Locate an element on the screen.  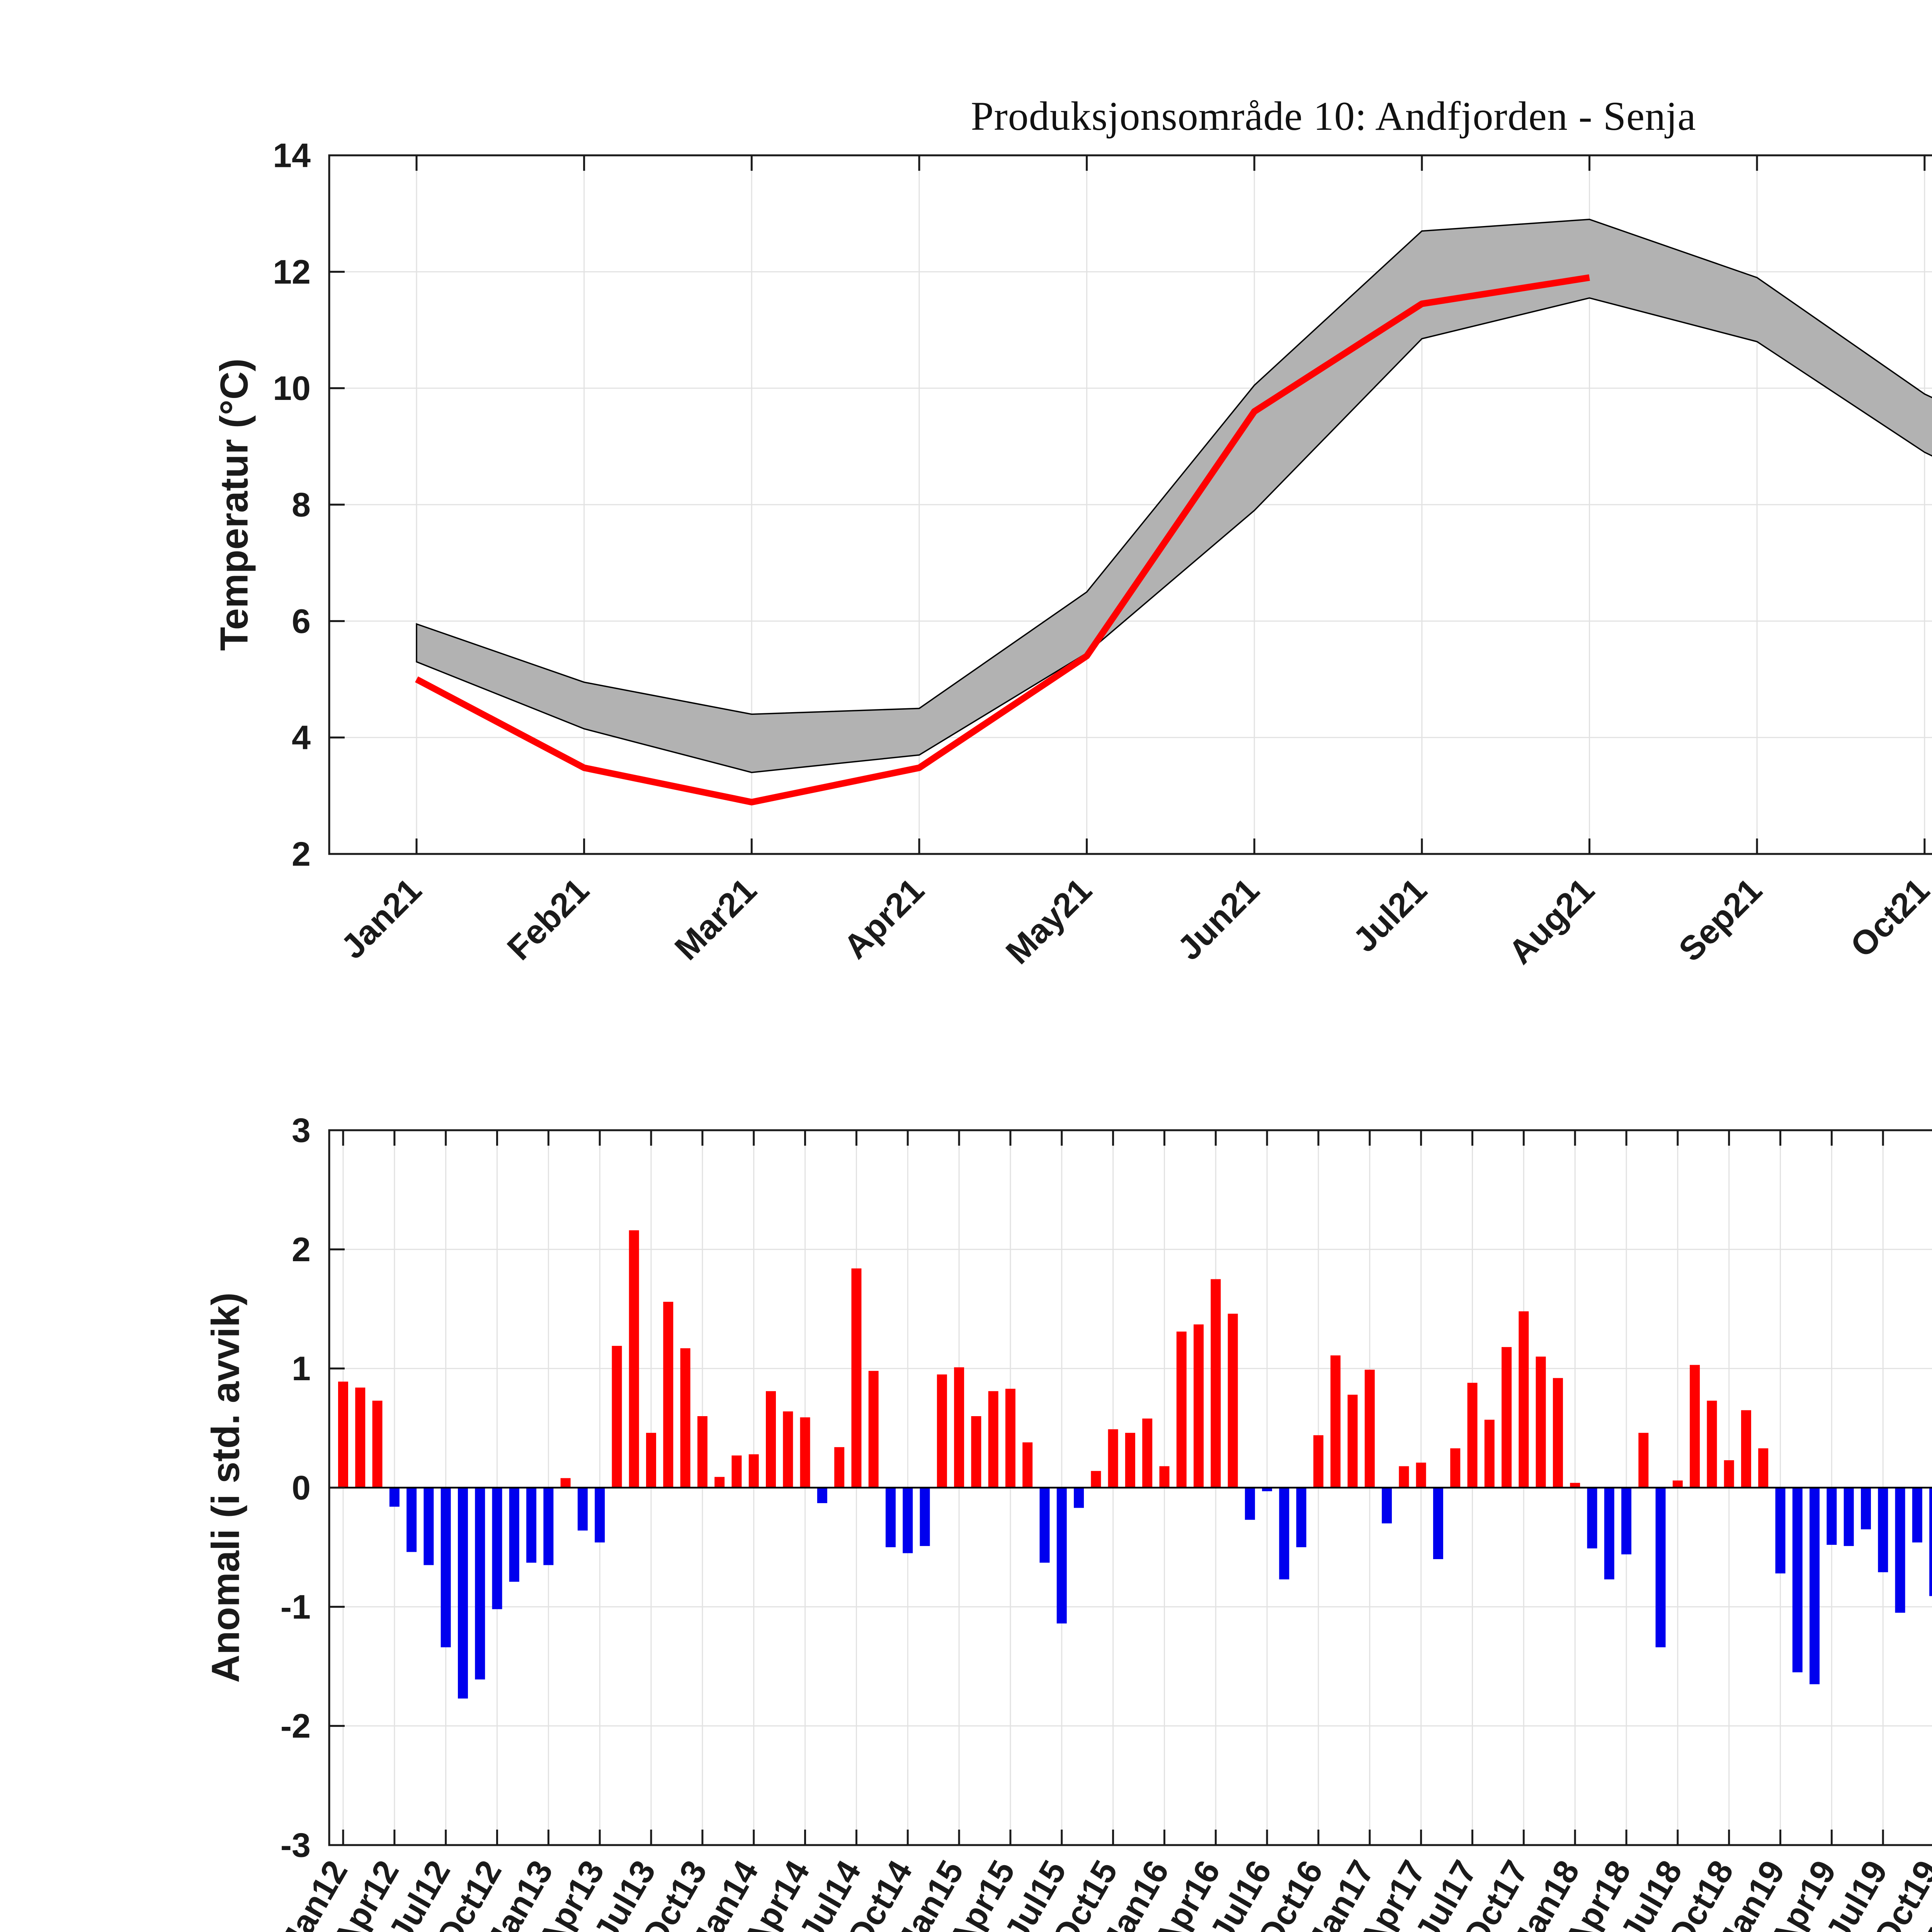
chart-title: Produksjonsområde 10: Andfjorden - Senja is located at coordinates (1333, 117).